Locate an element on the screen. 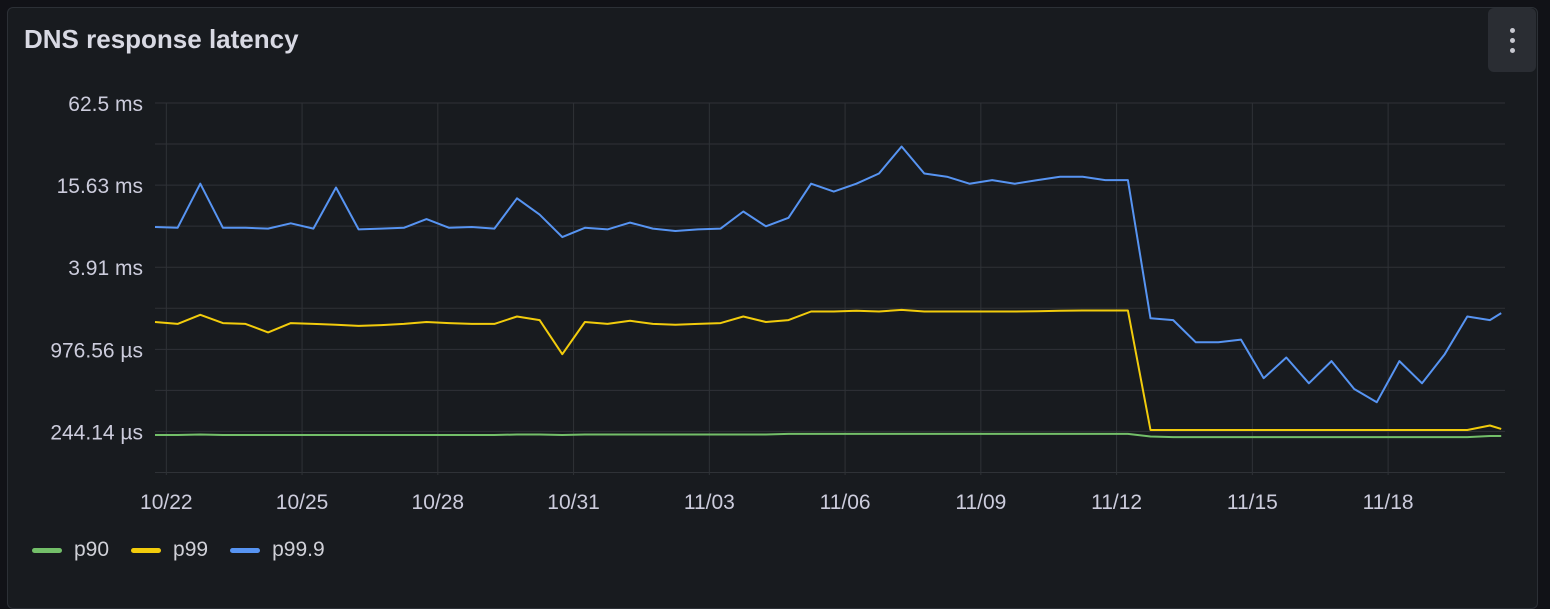 This screenshot has width=1550, height=609. legend-item-p99.9: p99.9 is located at coordinates (277, 550).